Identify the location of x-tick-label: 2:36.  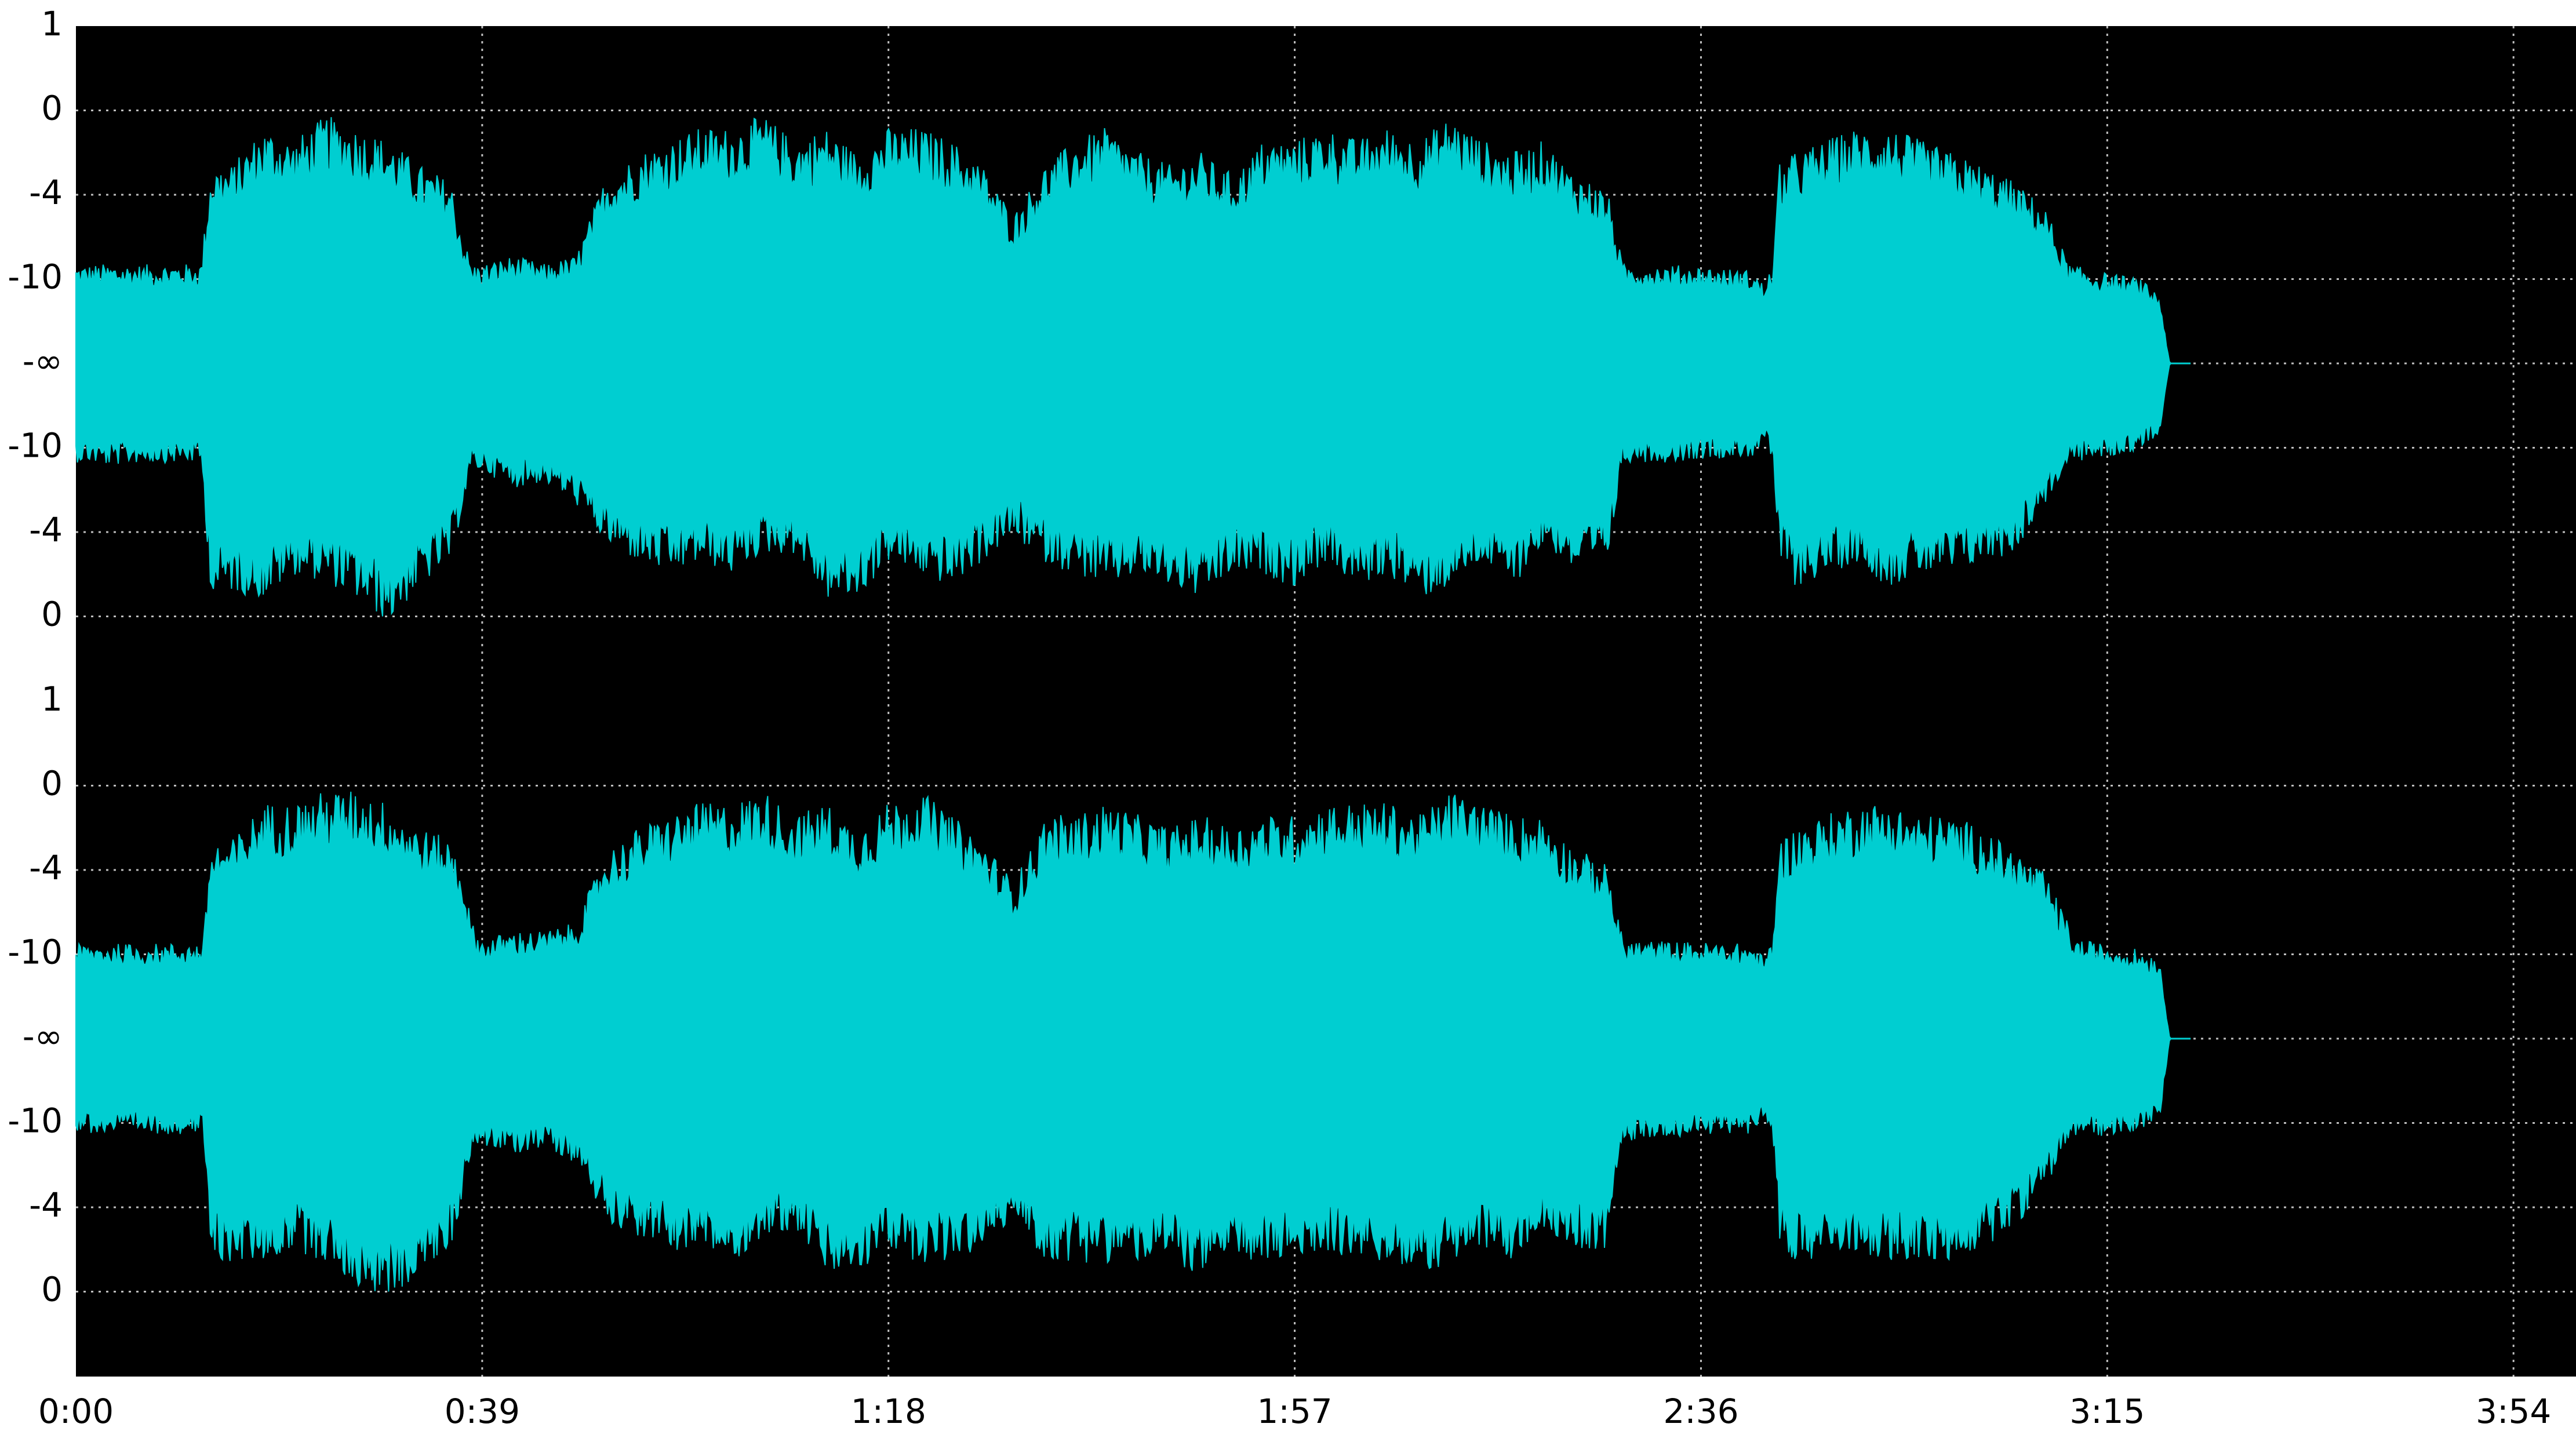
(1700, 1412).